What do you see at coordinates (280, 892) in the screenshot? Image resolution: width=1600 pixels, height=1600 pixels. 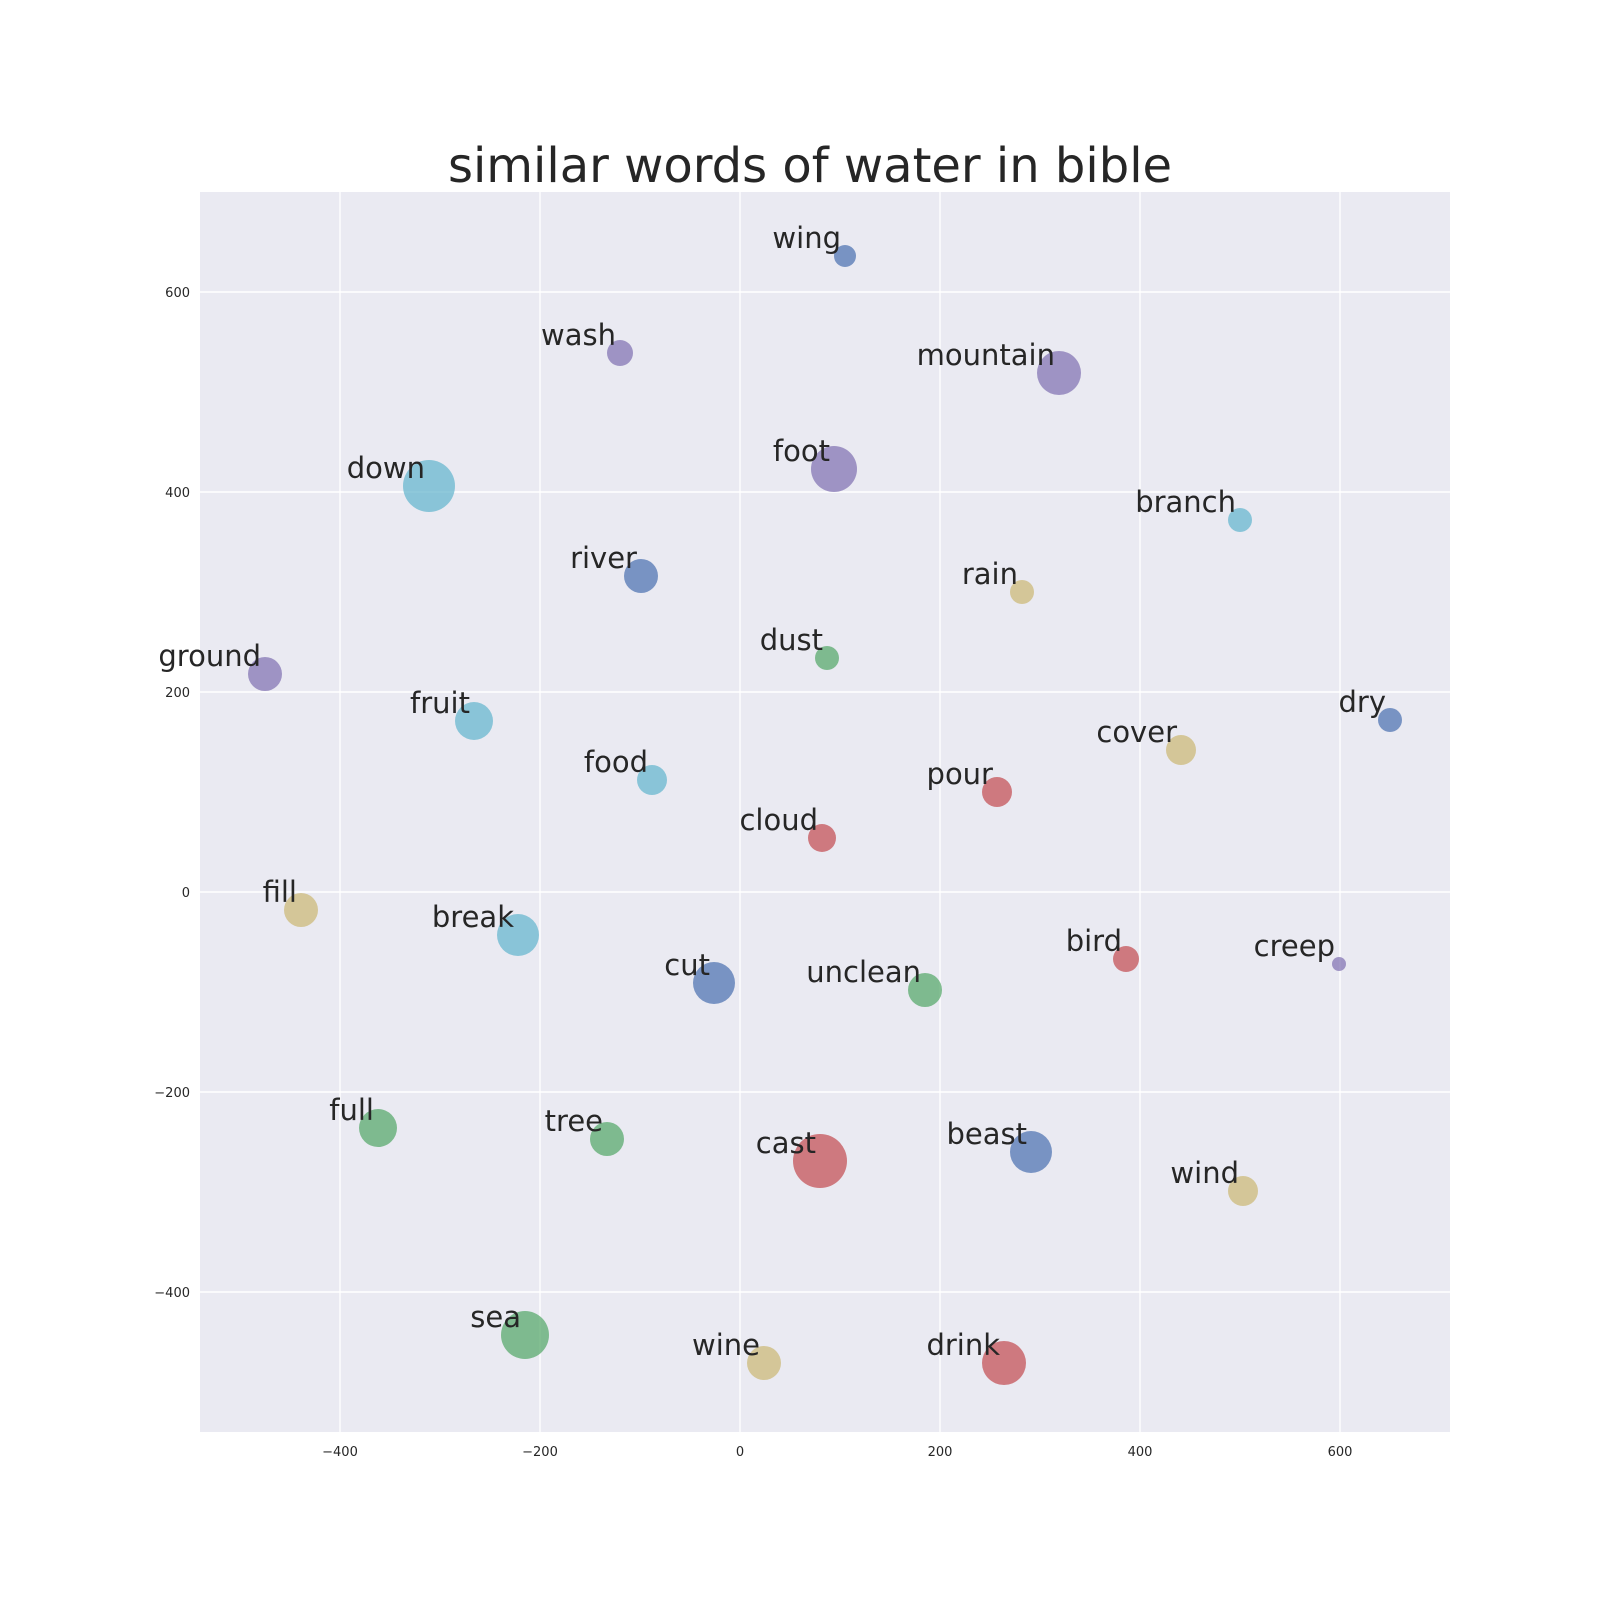 I see `point-label-fill: fill` at bounding box center [280, 892].